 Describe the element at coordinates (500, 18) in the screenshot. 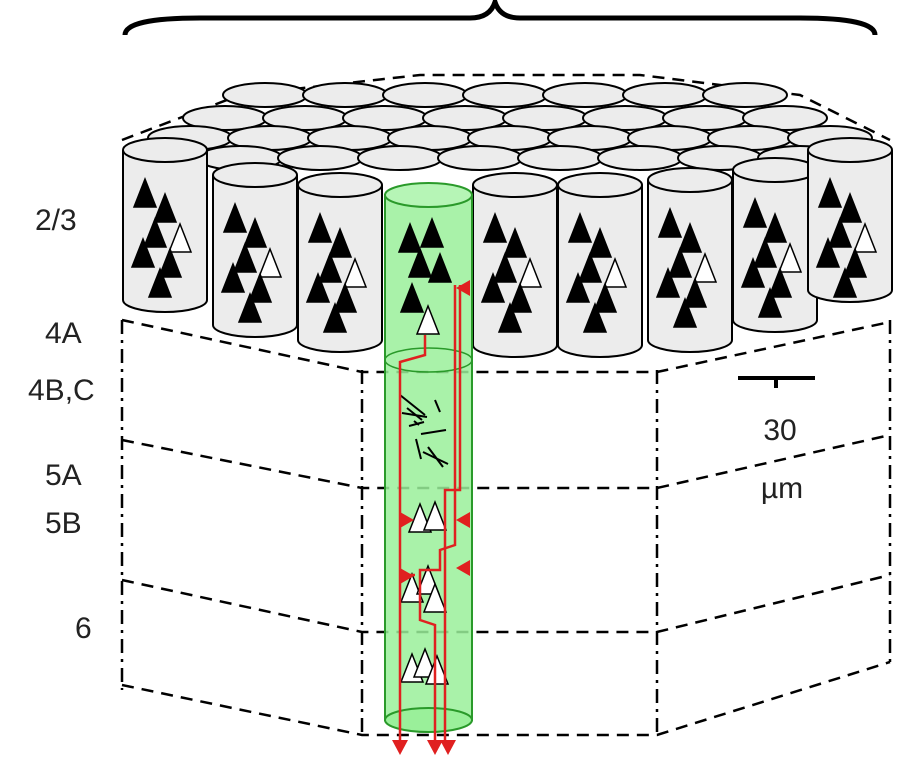

I see `brace` at that location.